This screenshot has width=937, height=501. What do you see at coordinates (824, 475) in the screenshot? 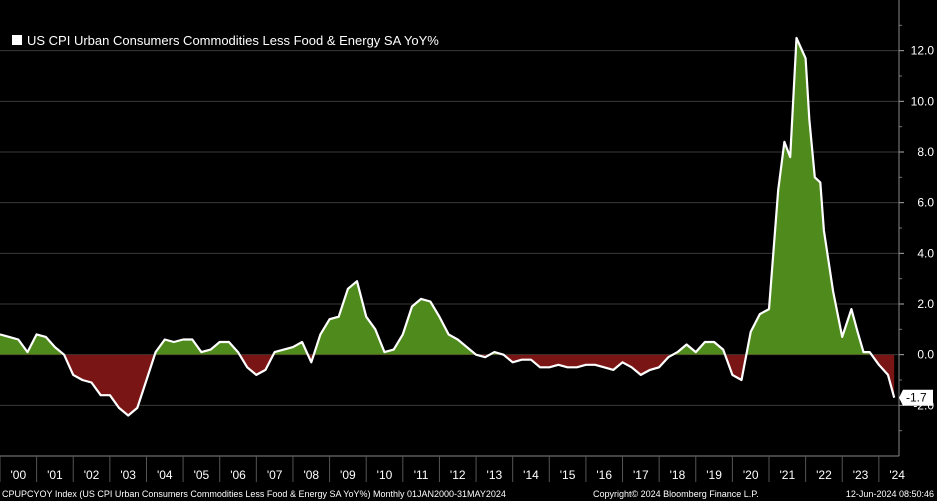
I see `x-tick-label: '22` at bounding box center [824, 475].